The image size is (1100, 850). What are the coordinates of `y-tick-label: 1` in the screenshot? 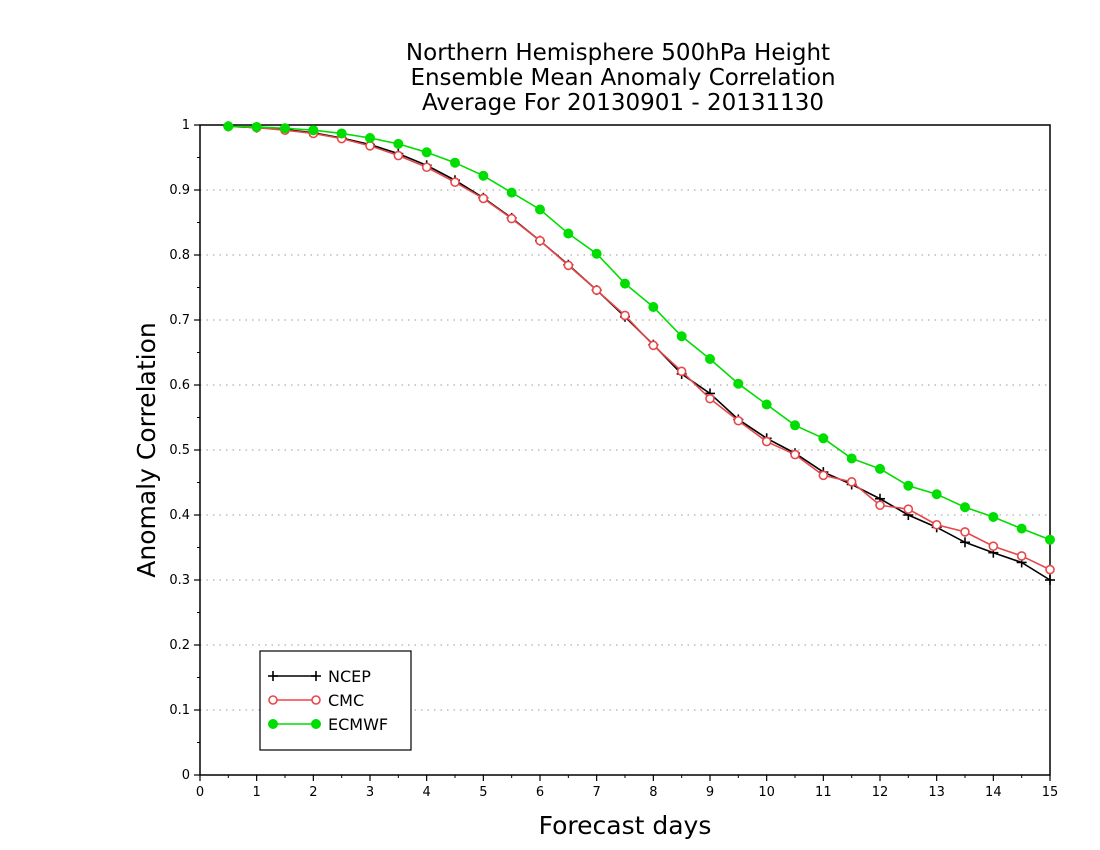 It's located at (186, 125).